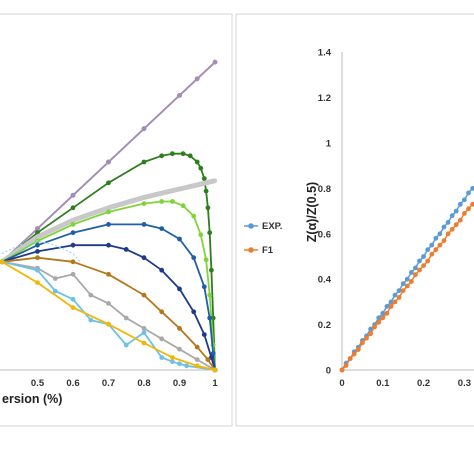  I want to click on legend: EXP. F1, so click(263, 238).